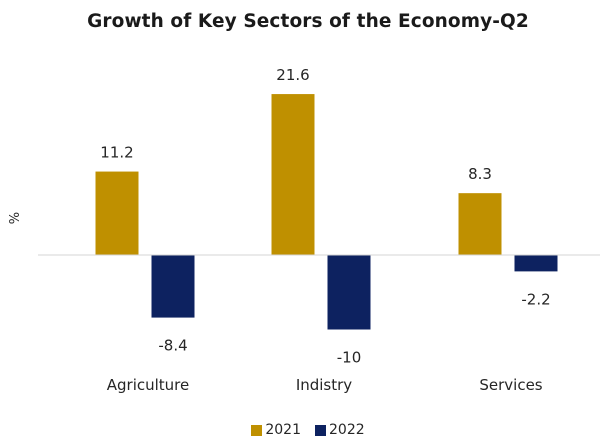 This screenshot has height=444, width=616. I want to click on y-axis-label: %, so click(15, 218).